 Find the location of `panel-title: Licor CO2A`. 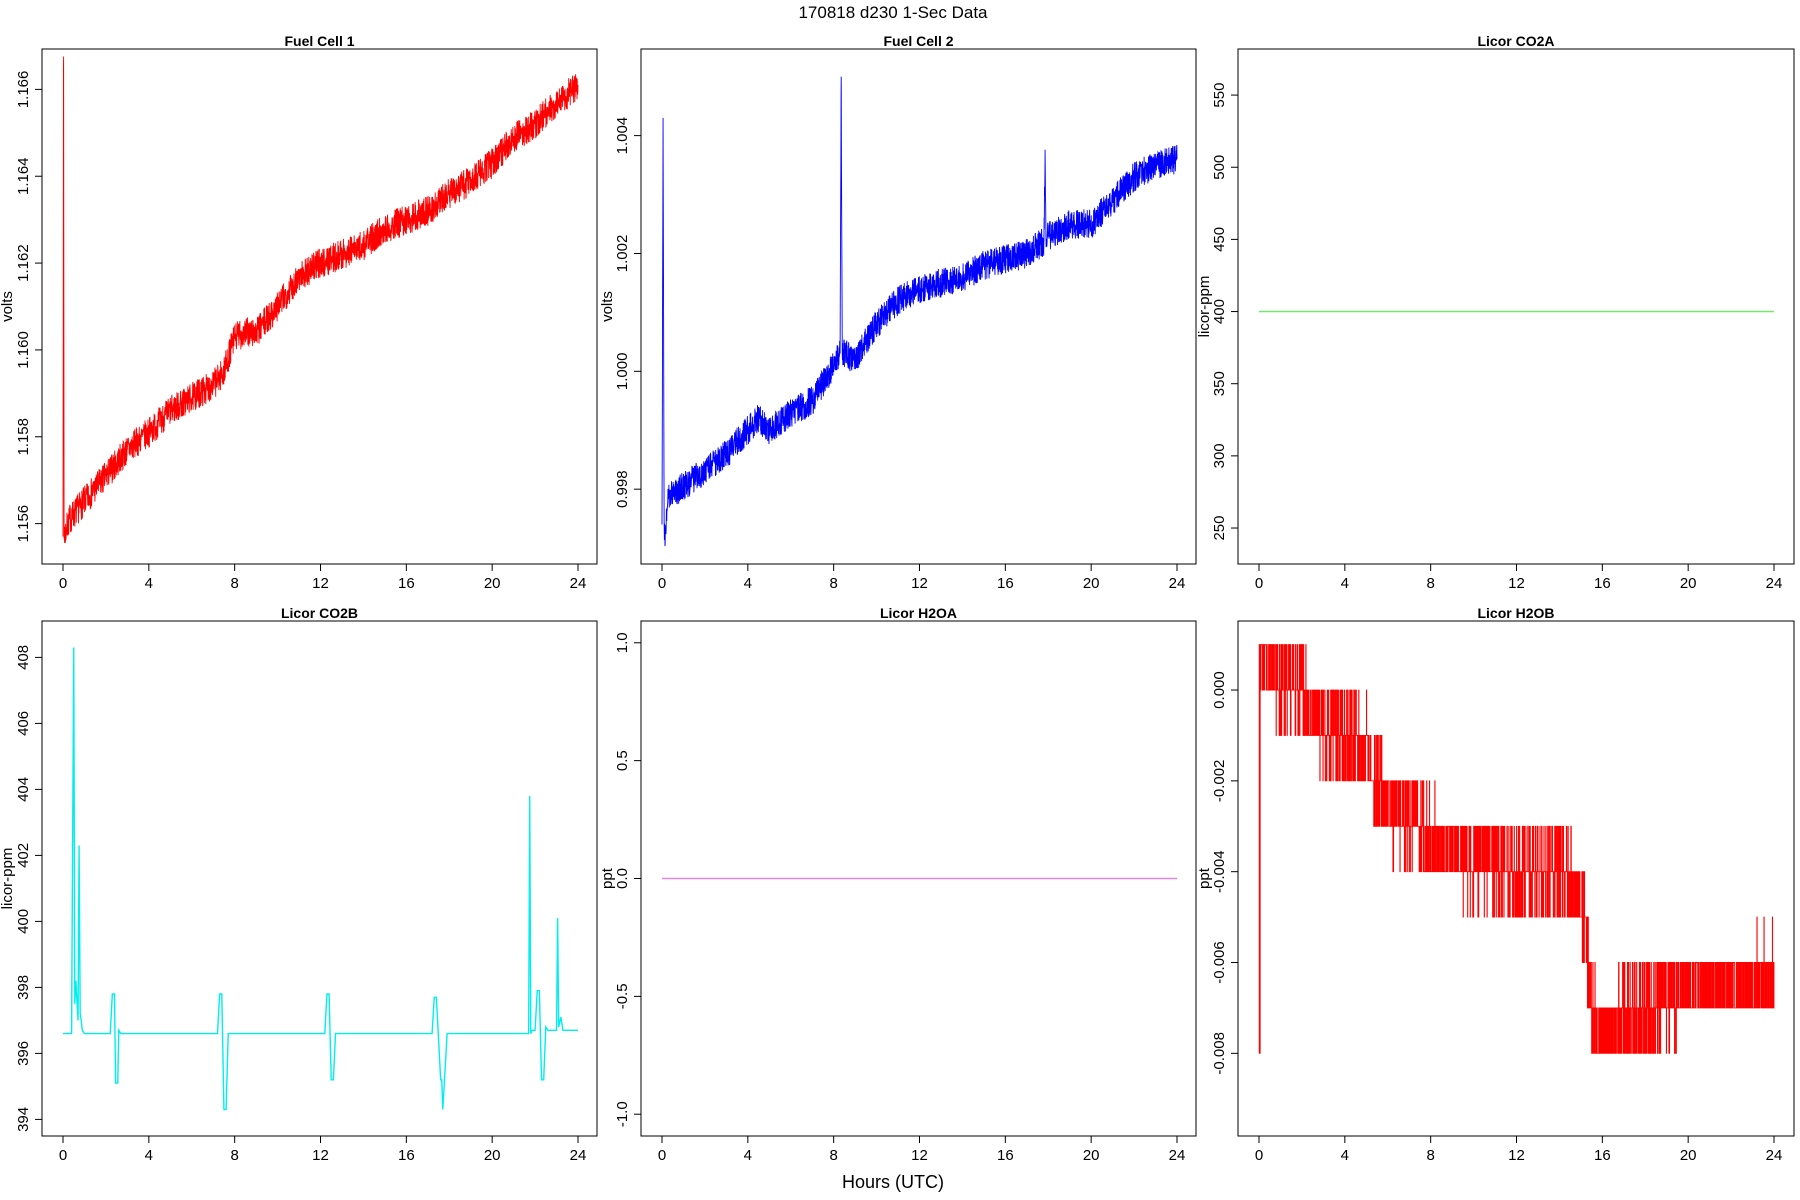

panel-title: Licor CO2A is located at coordinates (1515, 41).